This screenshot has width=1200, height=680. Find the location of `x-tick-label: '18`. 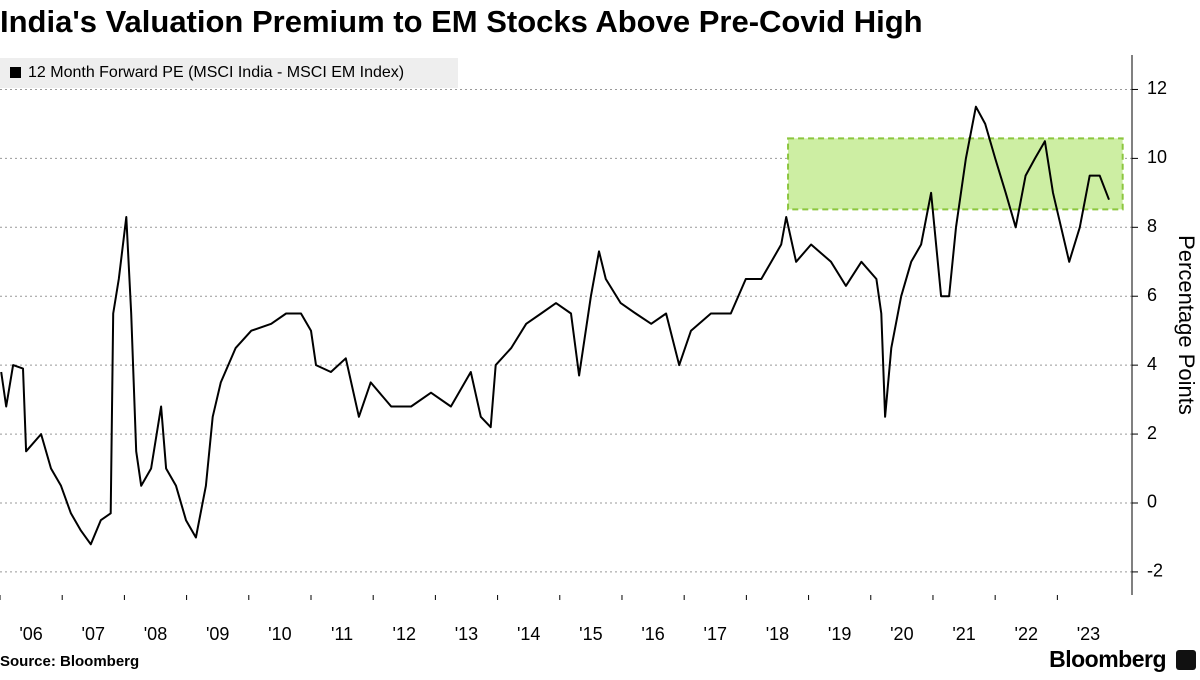

x-tick-label: '18 is located at coordinates (777, 634).